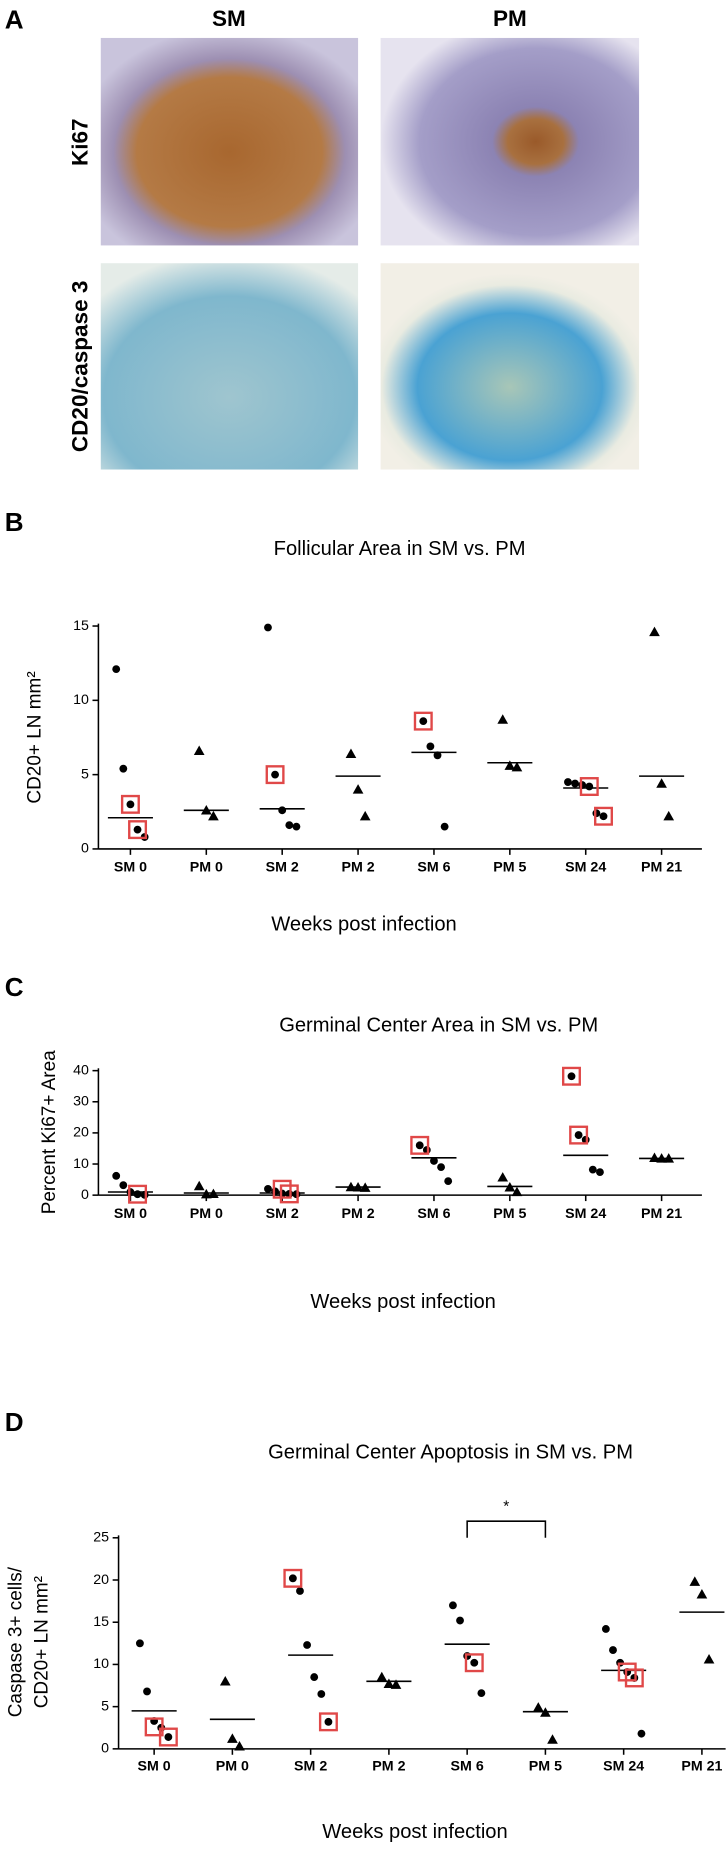 The image size is (728, 1852). I want to click on significance-label: *, so click(506, 1507).